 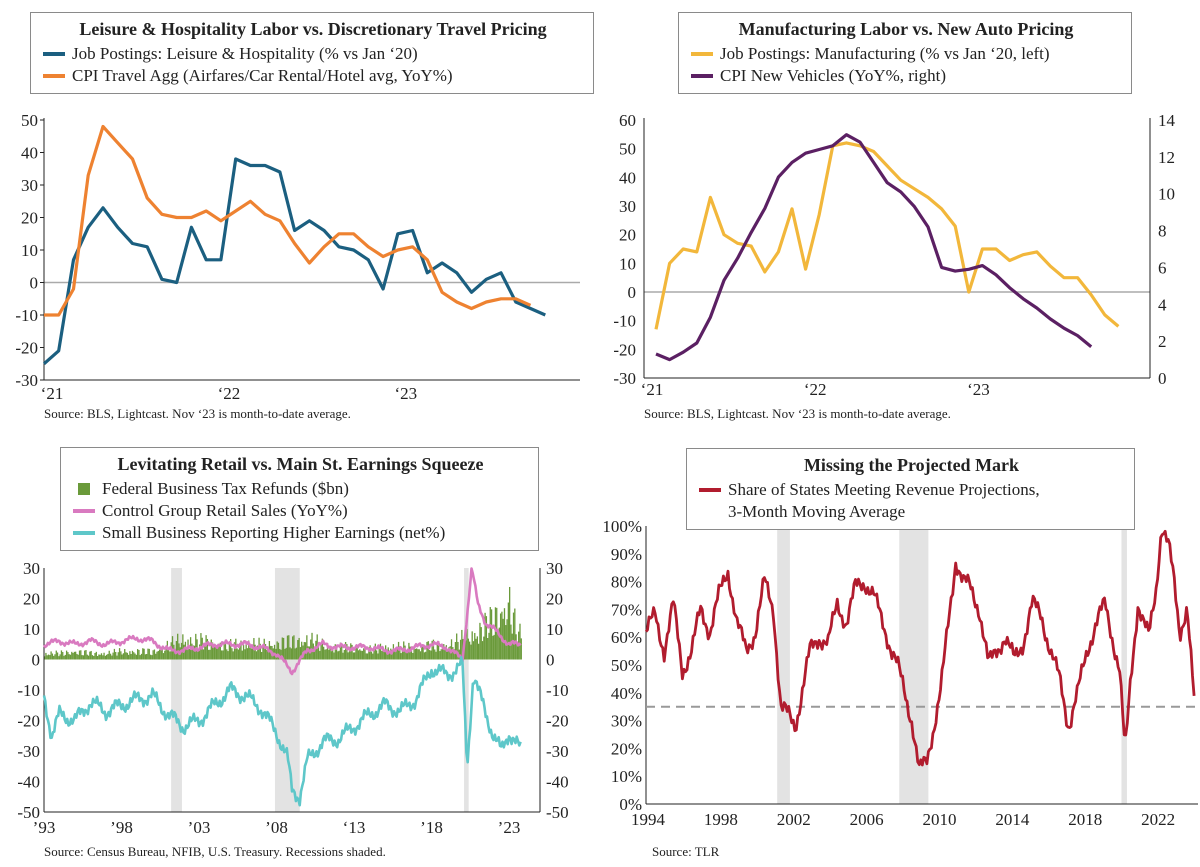 I want to click on y-tick-label: 30%, so click(x=626, y=721).